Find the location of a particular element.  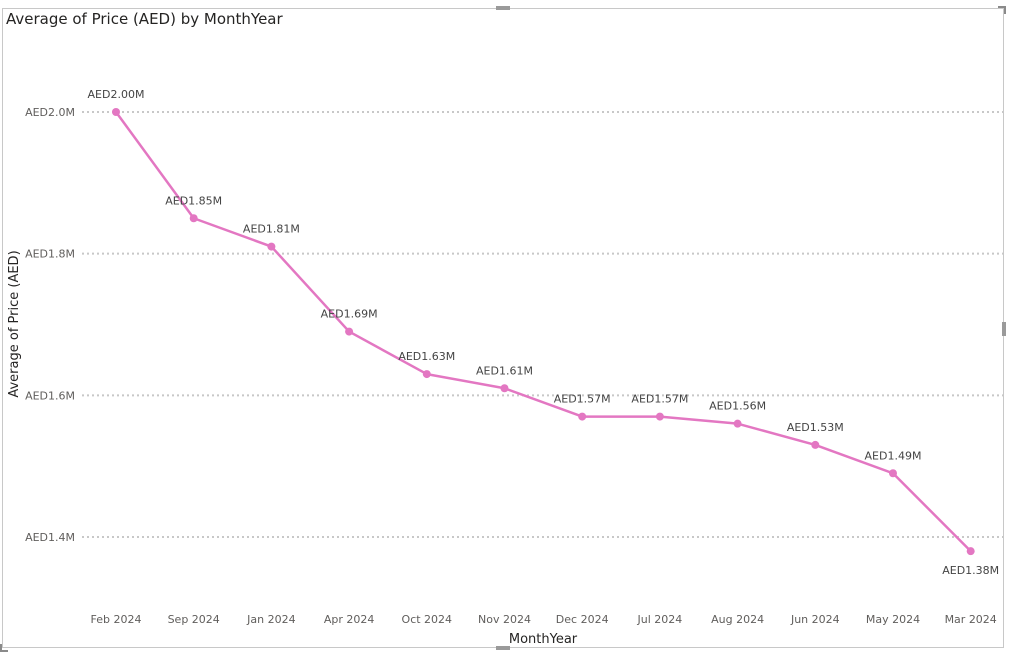

data-label: AED1.61M is located at coordinates (504, 370).